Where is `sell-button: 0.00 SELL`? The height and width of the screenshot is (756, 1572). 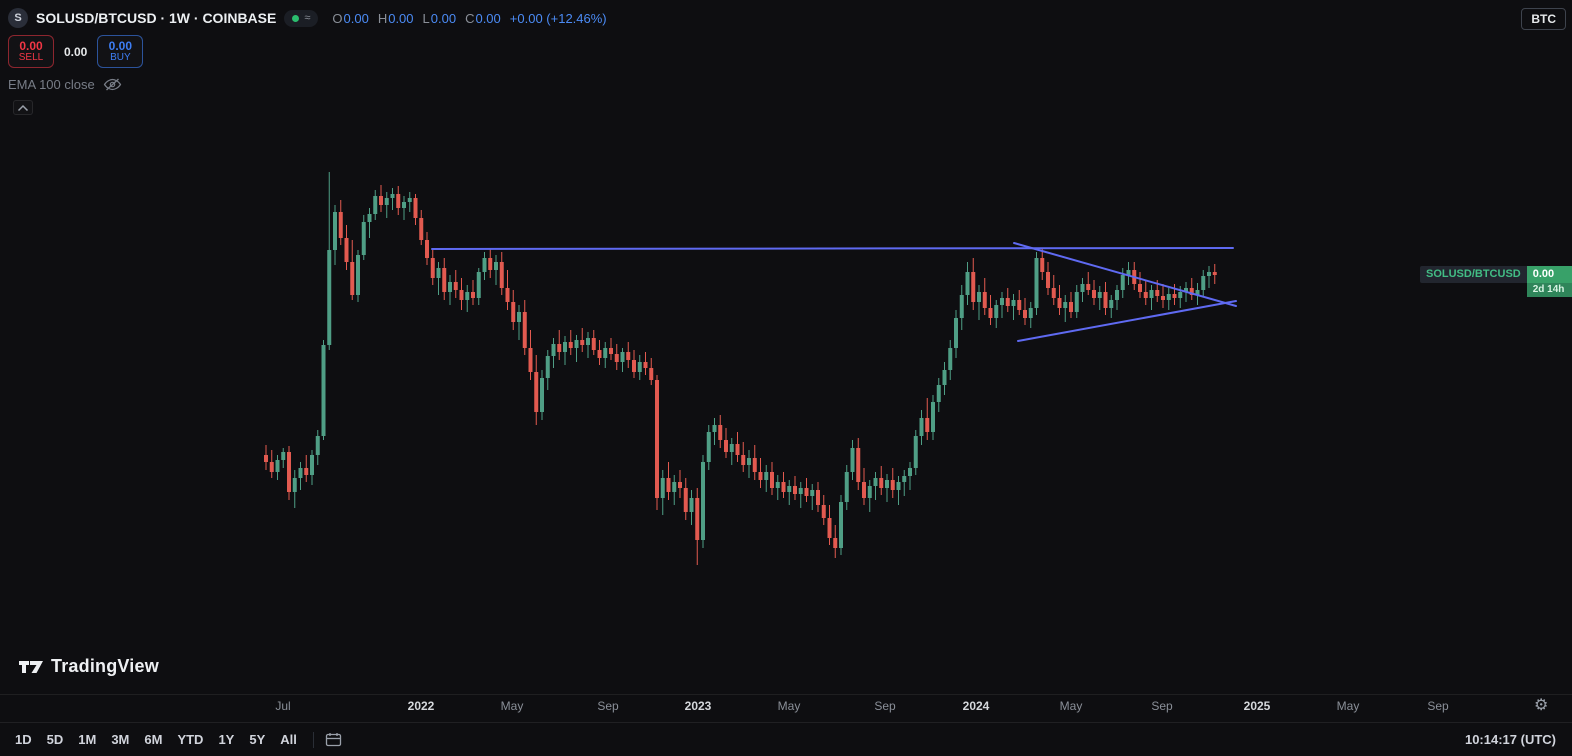
sell-button: 0.00 SELL is located at coordinates (31, 51).